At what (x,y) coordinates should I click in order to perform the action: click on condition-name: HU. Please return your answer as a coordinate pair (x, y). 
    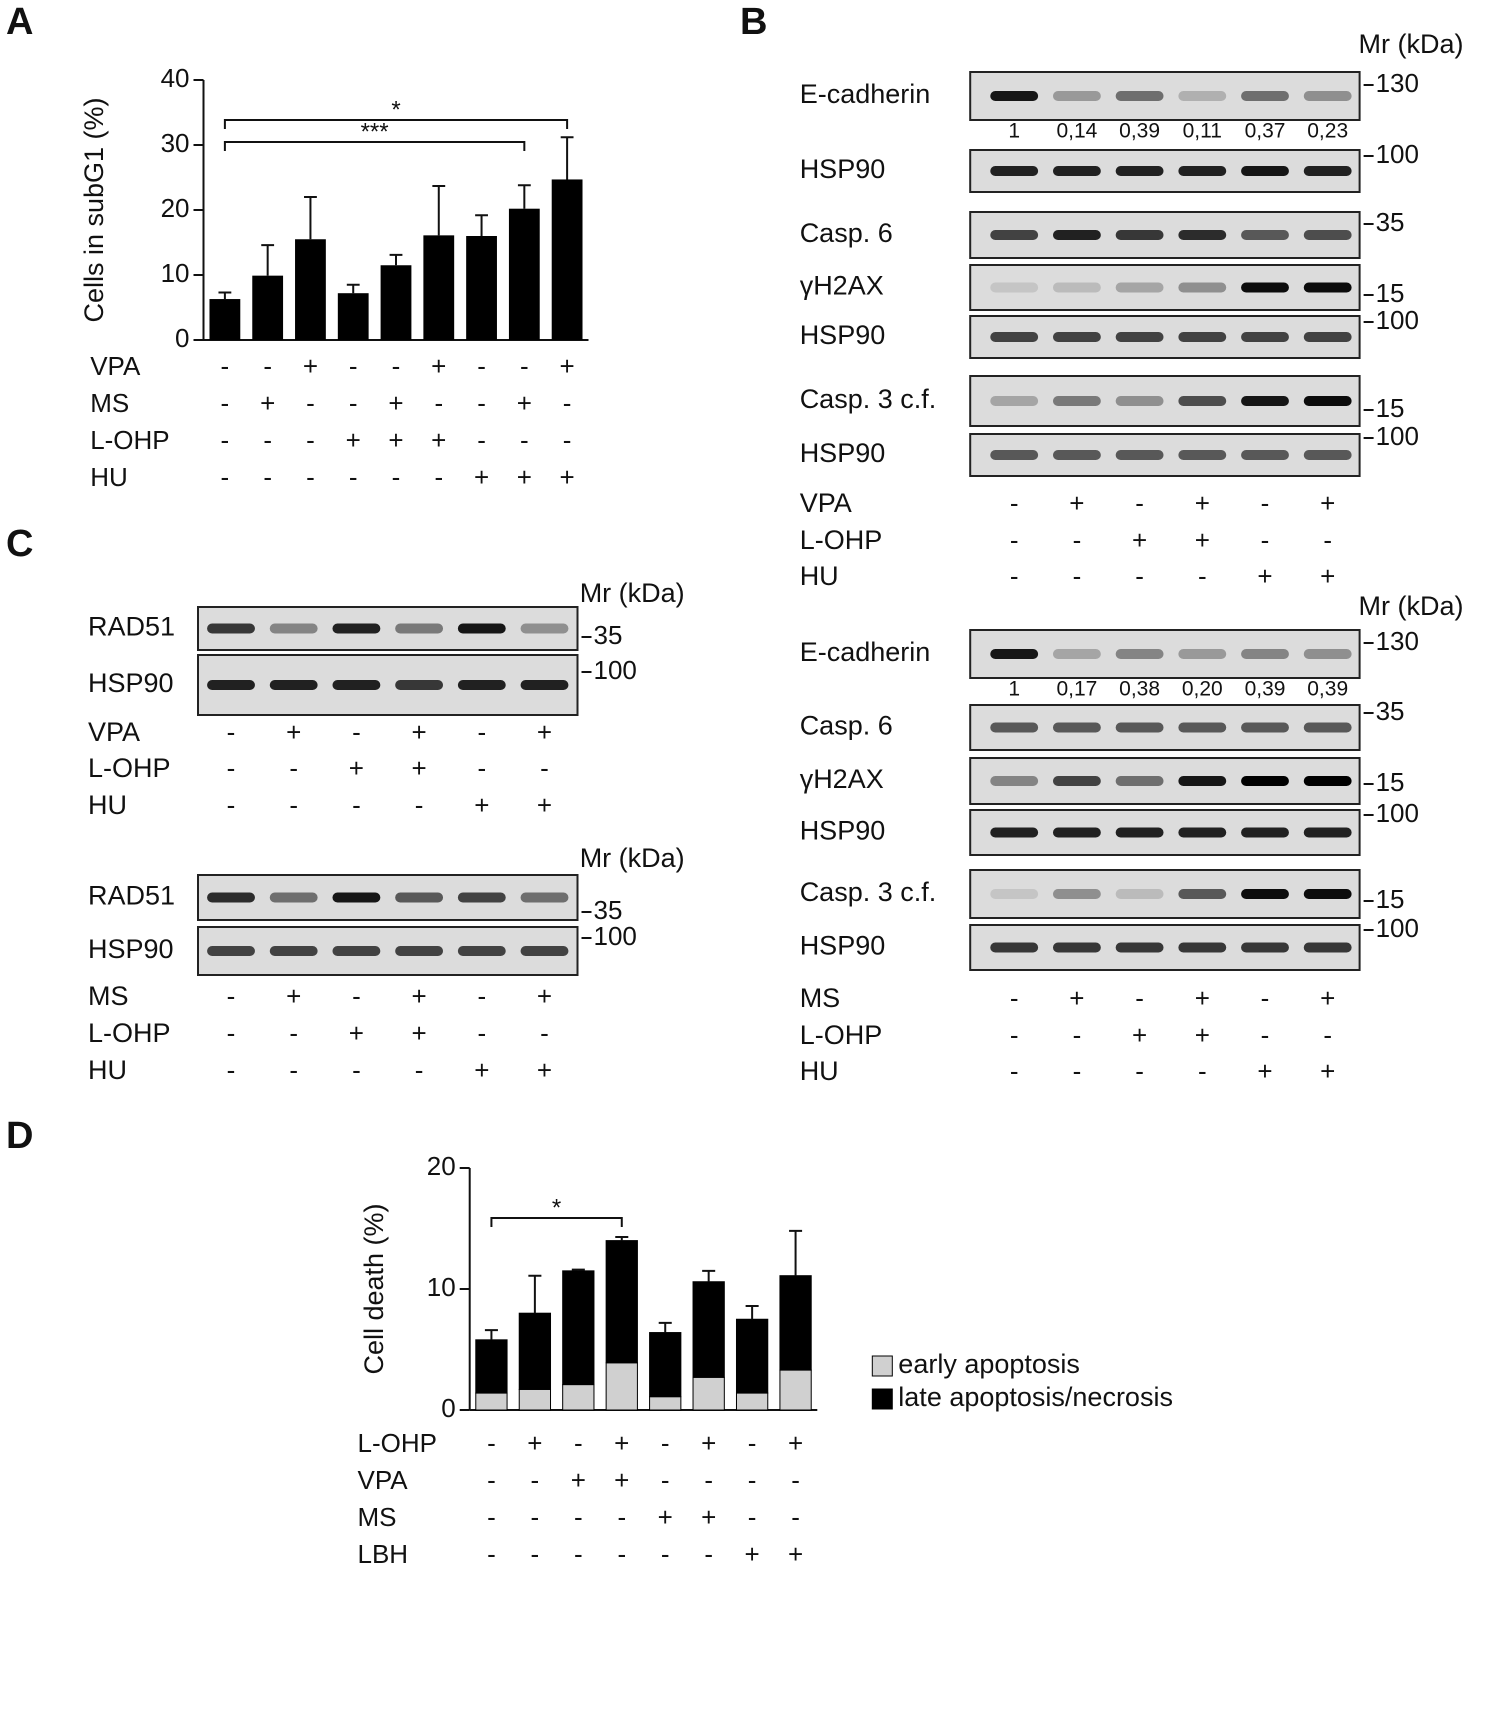
    Looking at the image, I should click on (109, 477).